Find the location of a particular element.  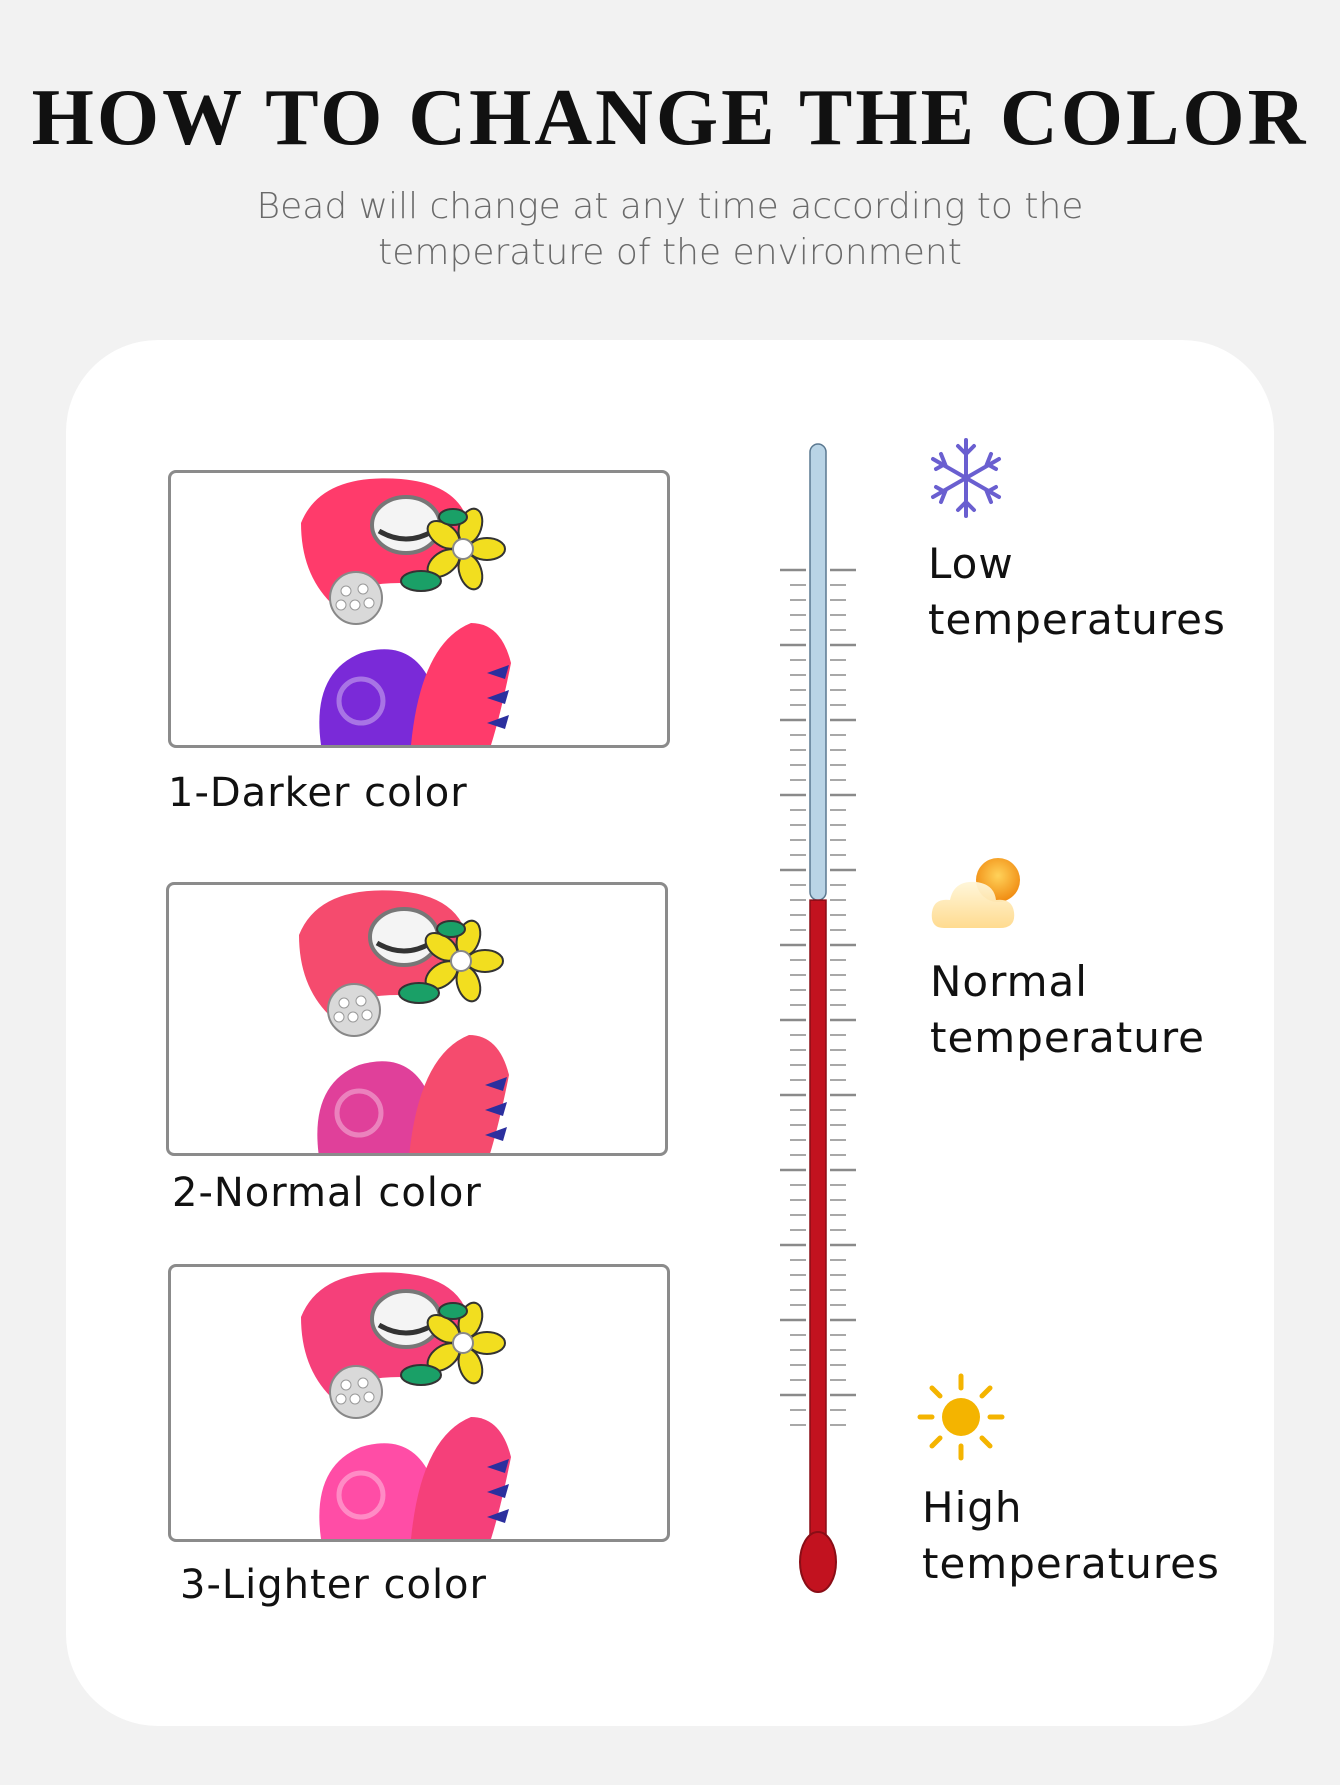

thermometer-bulb is located at coordinates (818, 1562).